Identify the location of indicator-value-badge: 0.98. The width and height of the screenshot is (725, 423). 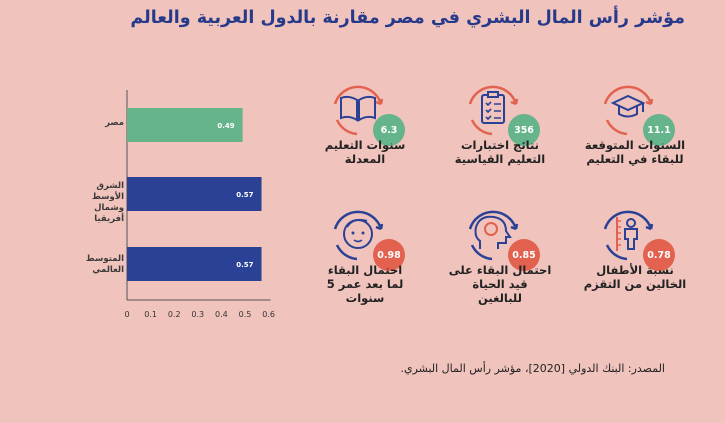
(389, 255).